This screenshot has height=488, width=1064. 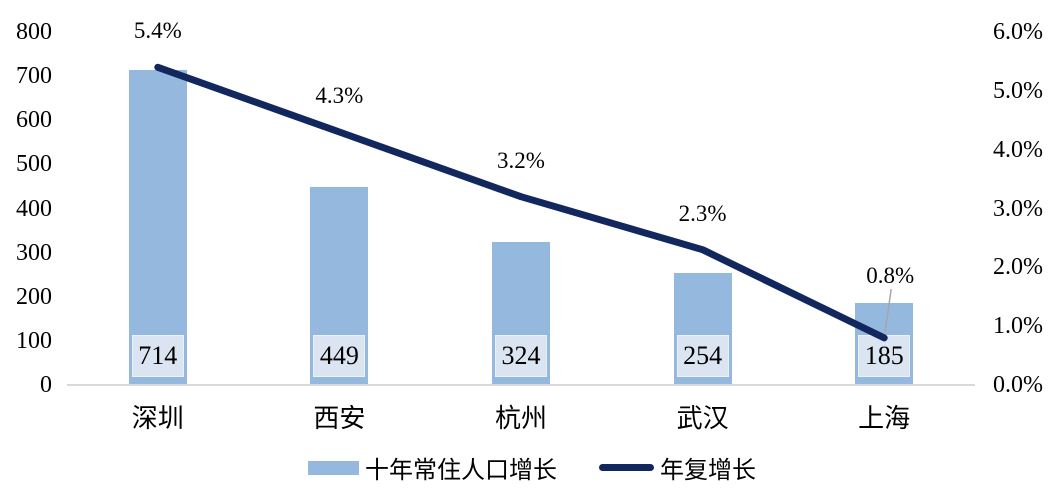 What do you see at coordinates (1018, 32) in the screenshot?
I see `right-axis-tick: 6.0%` at bounding box center [1018, 32].